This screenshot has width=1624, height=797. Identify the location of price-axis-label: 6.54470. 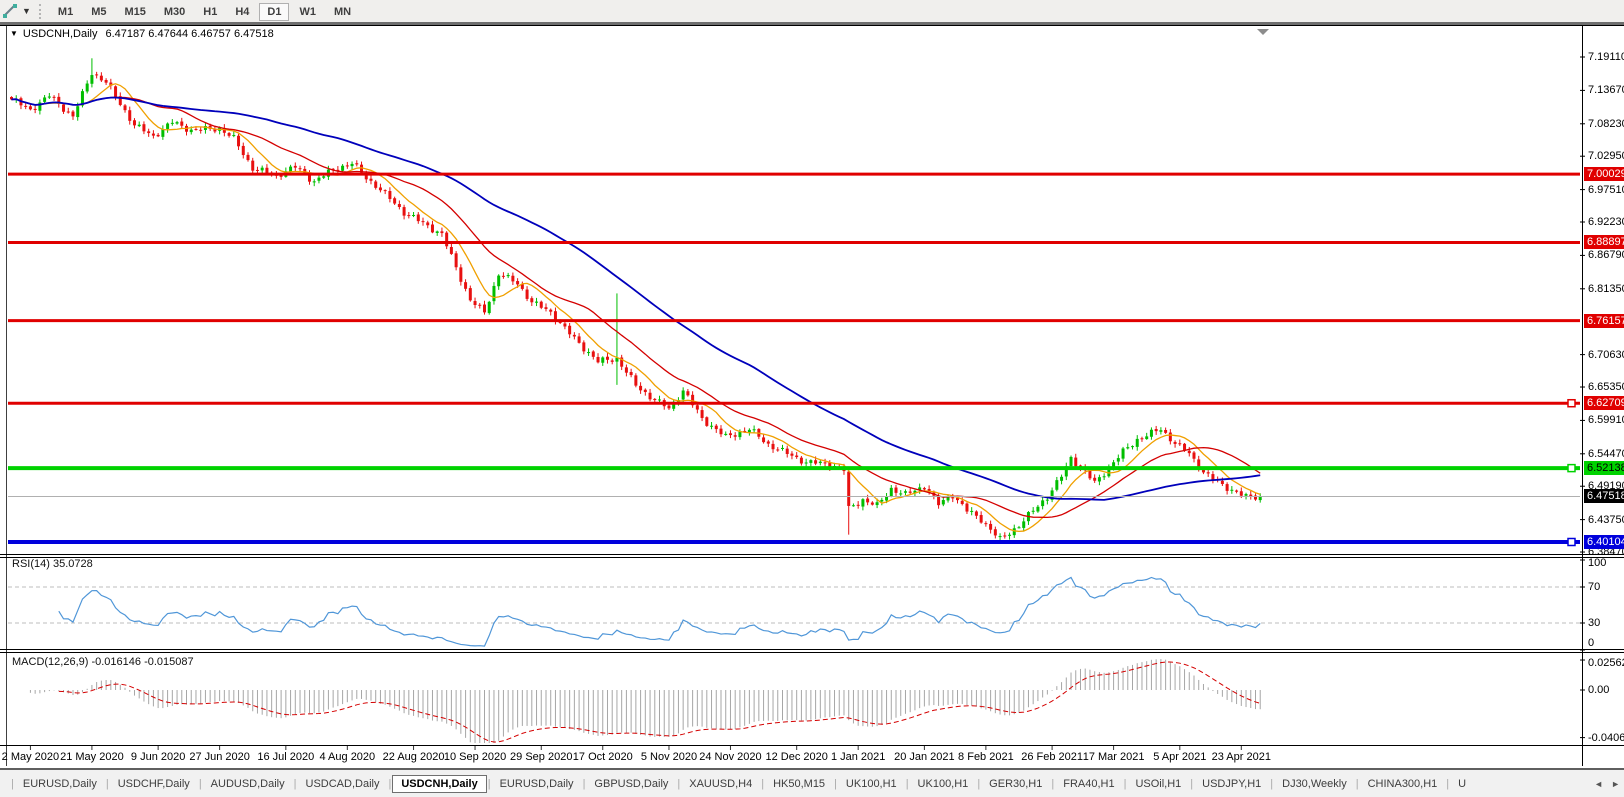
(1606, 453).